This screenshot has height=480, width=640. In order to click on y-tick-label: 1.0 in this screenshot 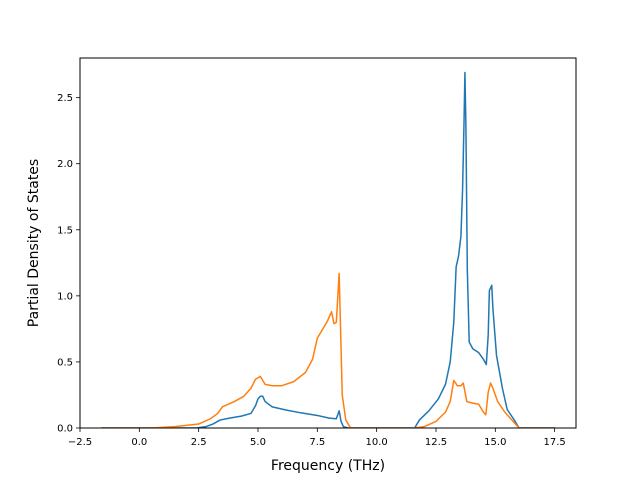, I will do `click(65, 296)`.